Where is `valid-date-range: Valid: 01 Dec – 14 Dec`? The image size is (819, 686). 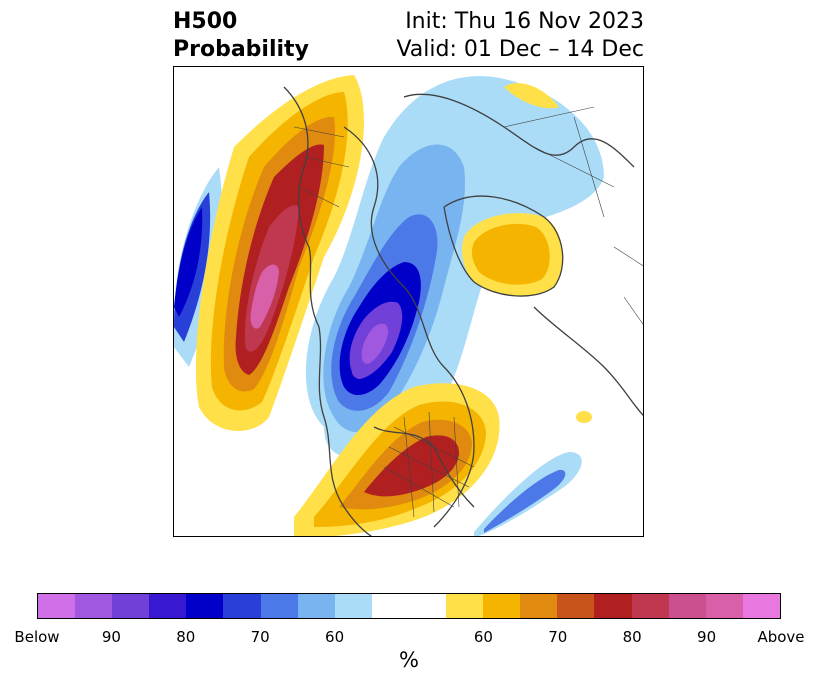
valid-date-range: Valid: 01 Dec – 14 Dec is located at coordinates (520, 49).